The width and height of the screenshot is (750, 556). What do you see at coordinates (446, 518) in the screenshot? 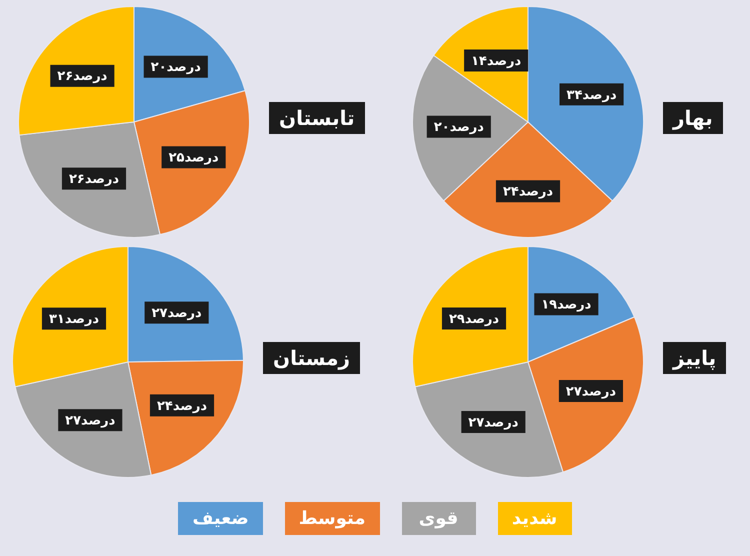
I see `legend-label: قوی` at bounding box center [446, 518].